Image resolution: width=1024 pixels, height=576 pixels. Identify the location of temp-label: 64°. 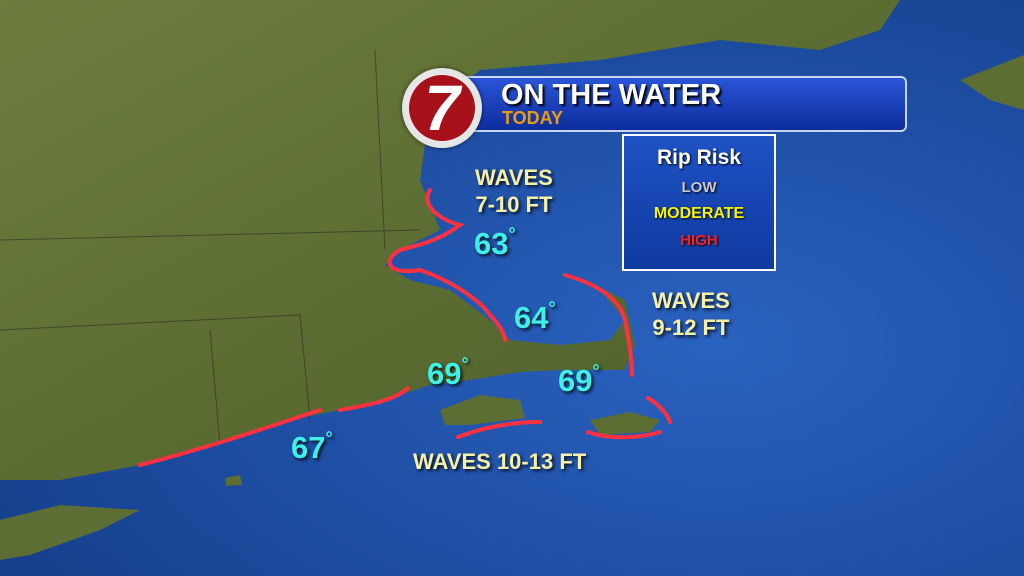
(535, 316).